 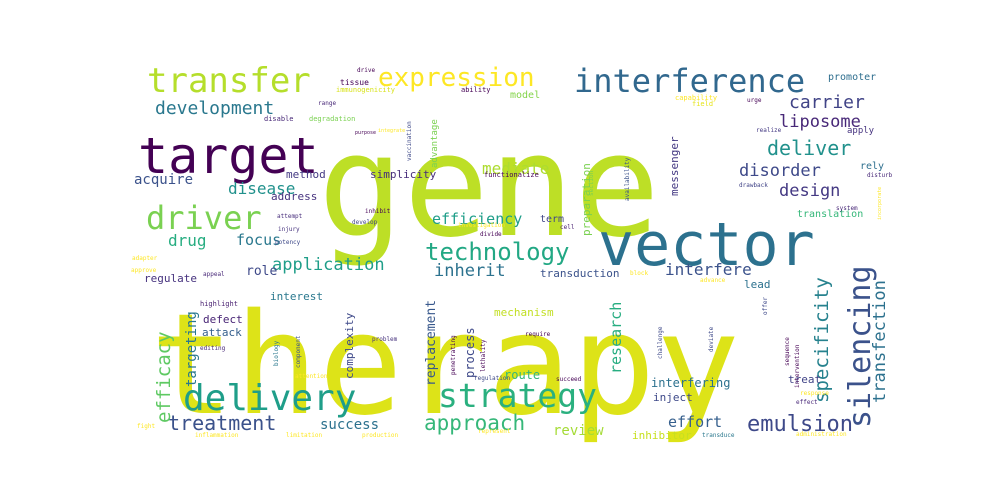 What do you see at coordinates (290, 216) in the screenshot?
I see `word-attempt: attempt` at bounding box center [290, 216].